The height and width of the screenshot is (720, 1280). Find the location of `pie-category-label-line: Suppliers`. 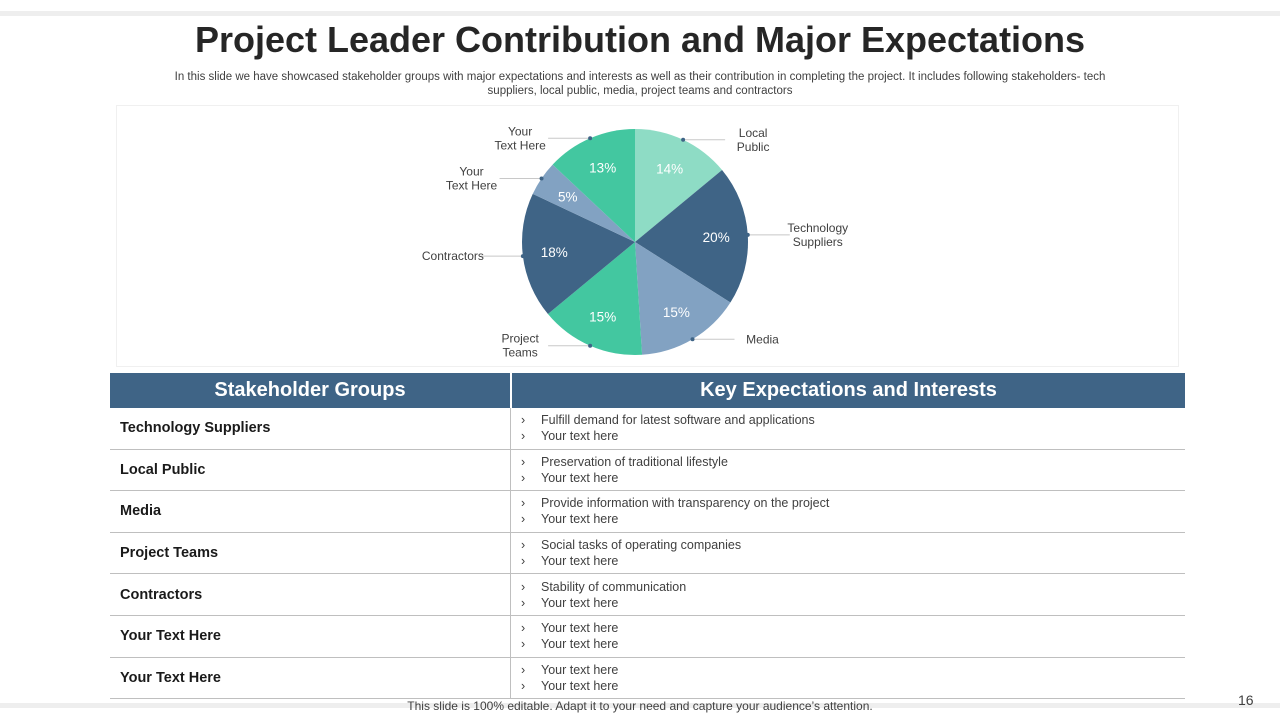

pie-category-label-line: Suppliers is located at coordinates (818, 242).